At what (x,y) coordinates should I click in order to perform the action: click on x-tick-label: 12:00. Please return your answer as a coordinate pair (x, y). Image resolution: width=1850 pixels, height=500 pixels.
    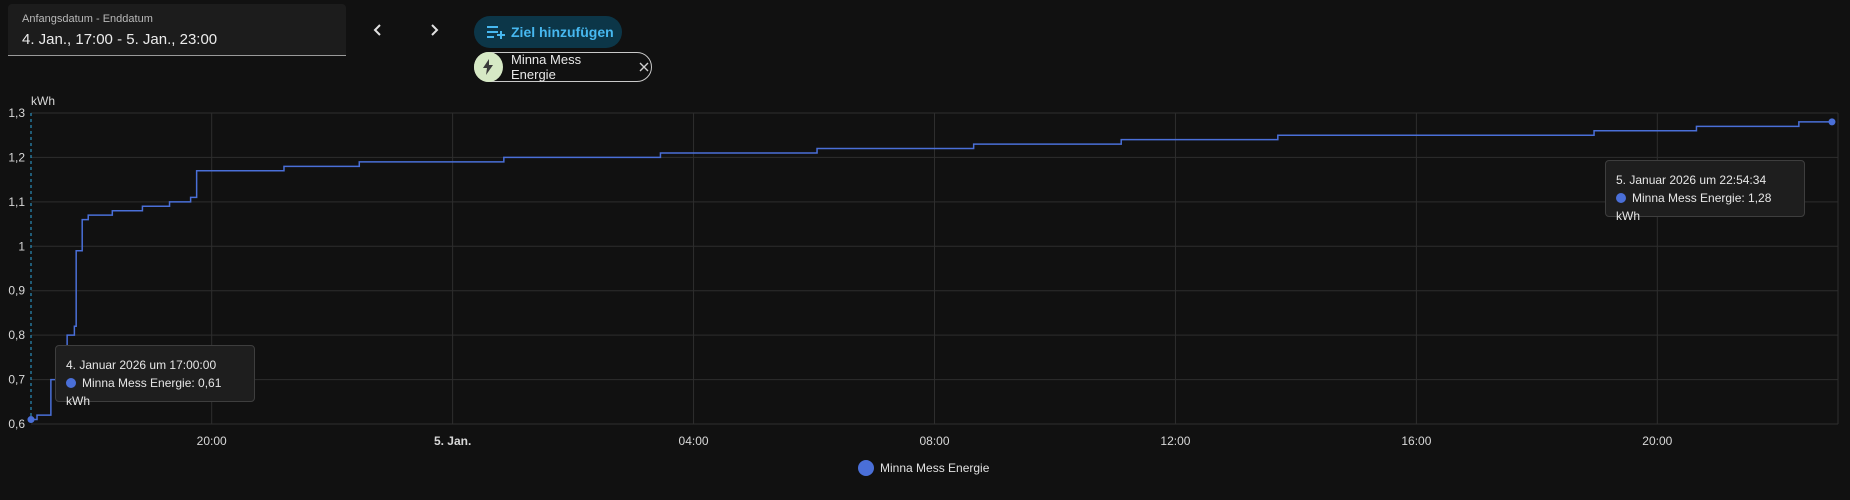
    Looking at the image, I should click on (1175, 441).